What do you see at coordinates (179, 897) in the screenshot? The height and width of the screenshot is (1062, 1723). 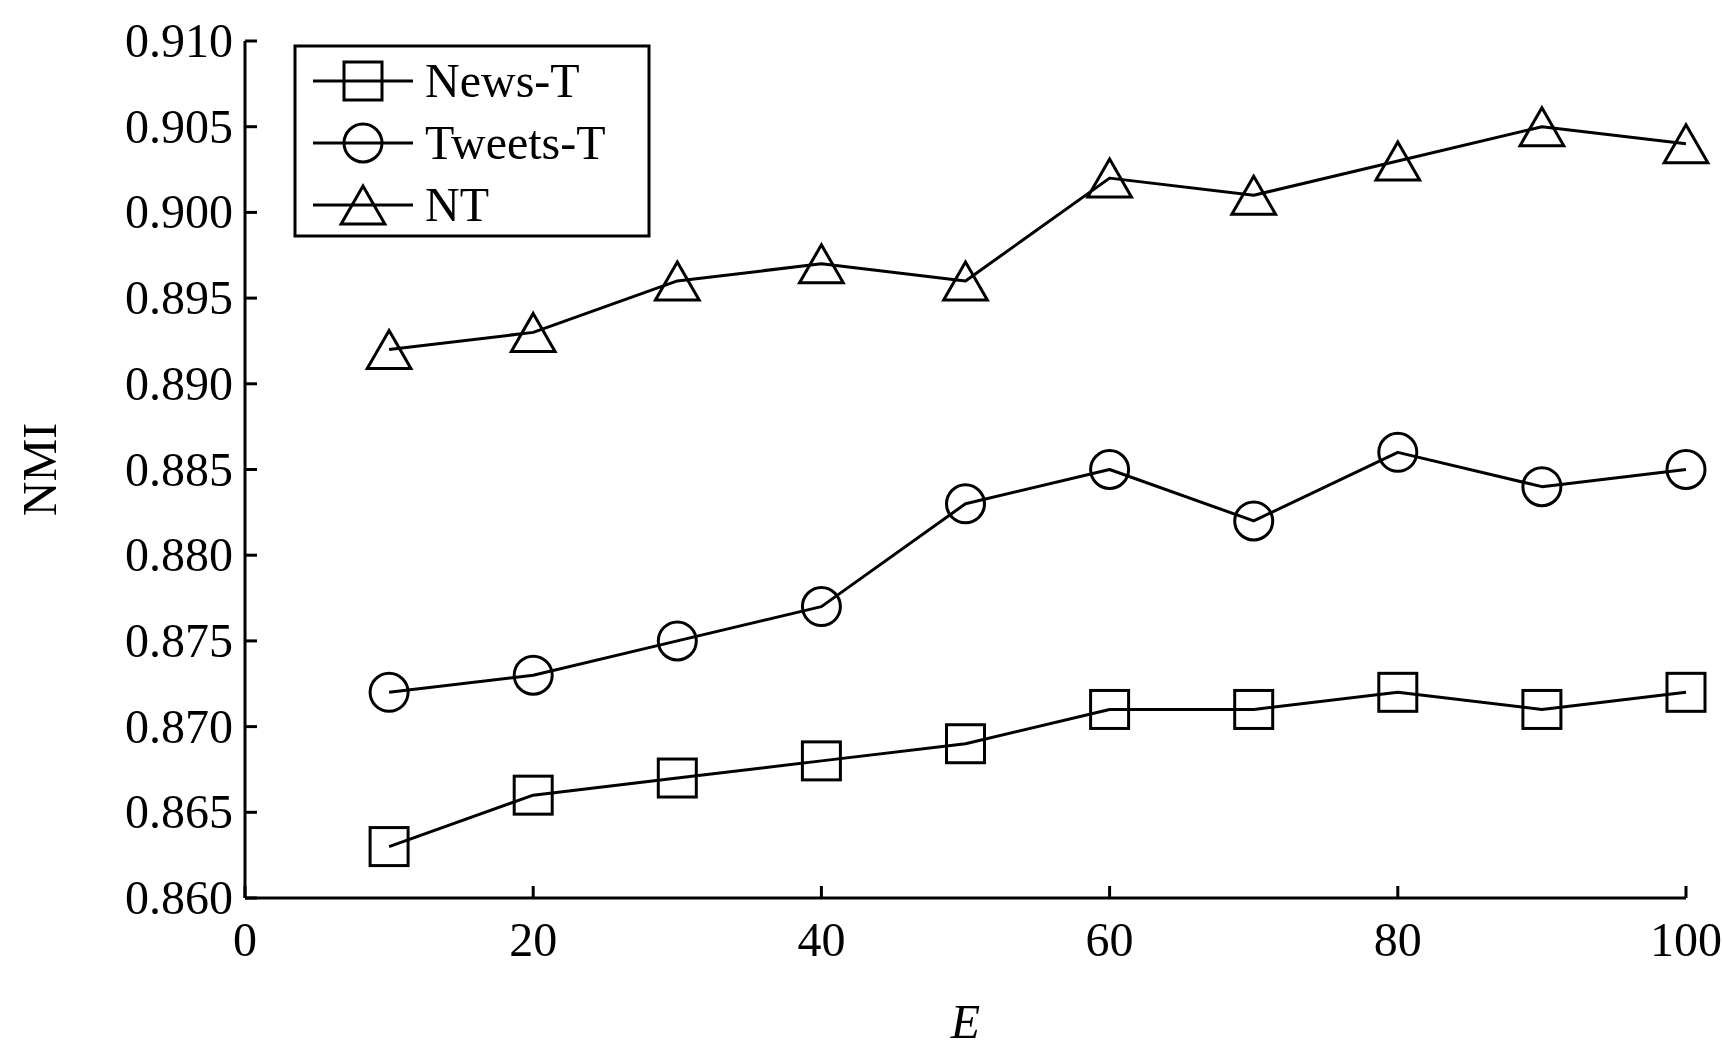 I see `y-tick-label: 0.860` at bounding box center [179, 897].